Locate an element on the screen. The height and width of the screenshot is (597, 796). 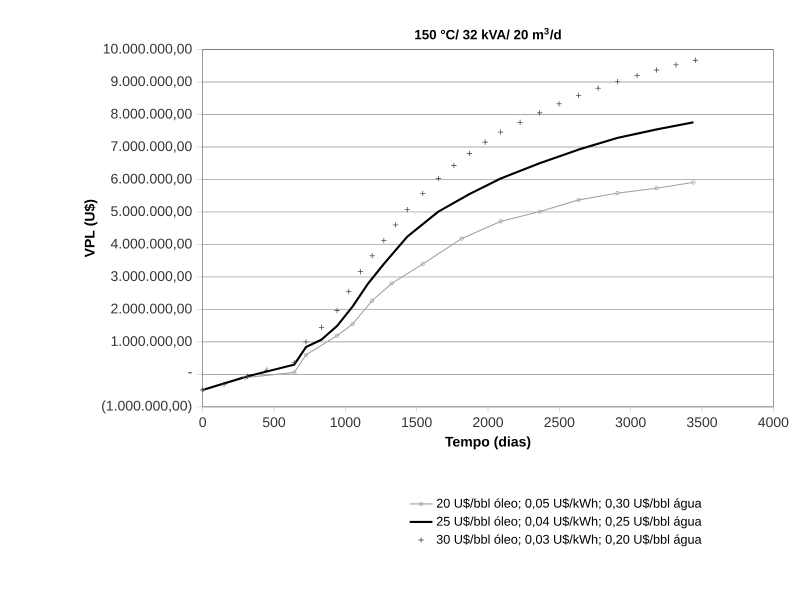
legend-label: 20 U$/bbl óleo; 0,05 U$/kWh; 0,30 U$/bbl água is located at coordinates (569, 504).